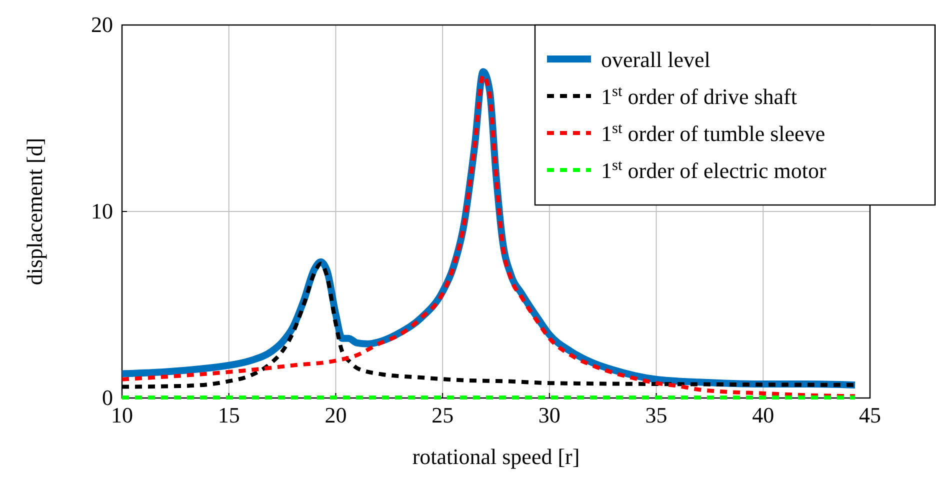  I want to click on y-tick-label: 20, so click(102, 25).